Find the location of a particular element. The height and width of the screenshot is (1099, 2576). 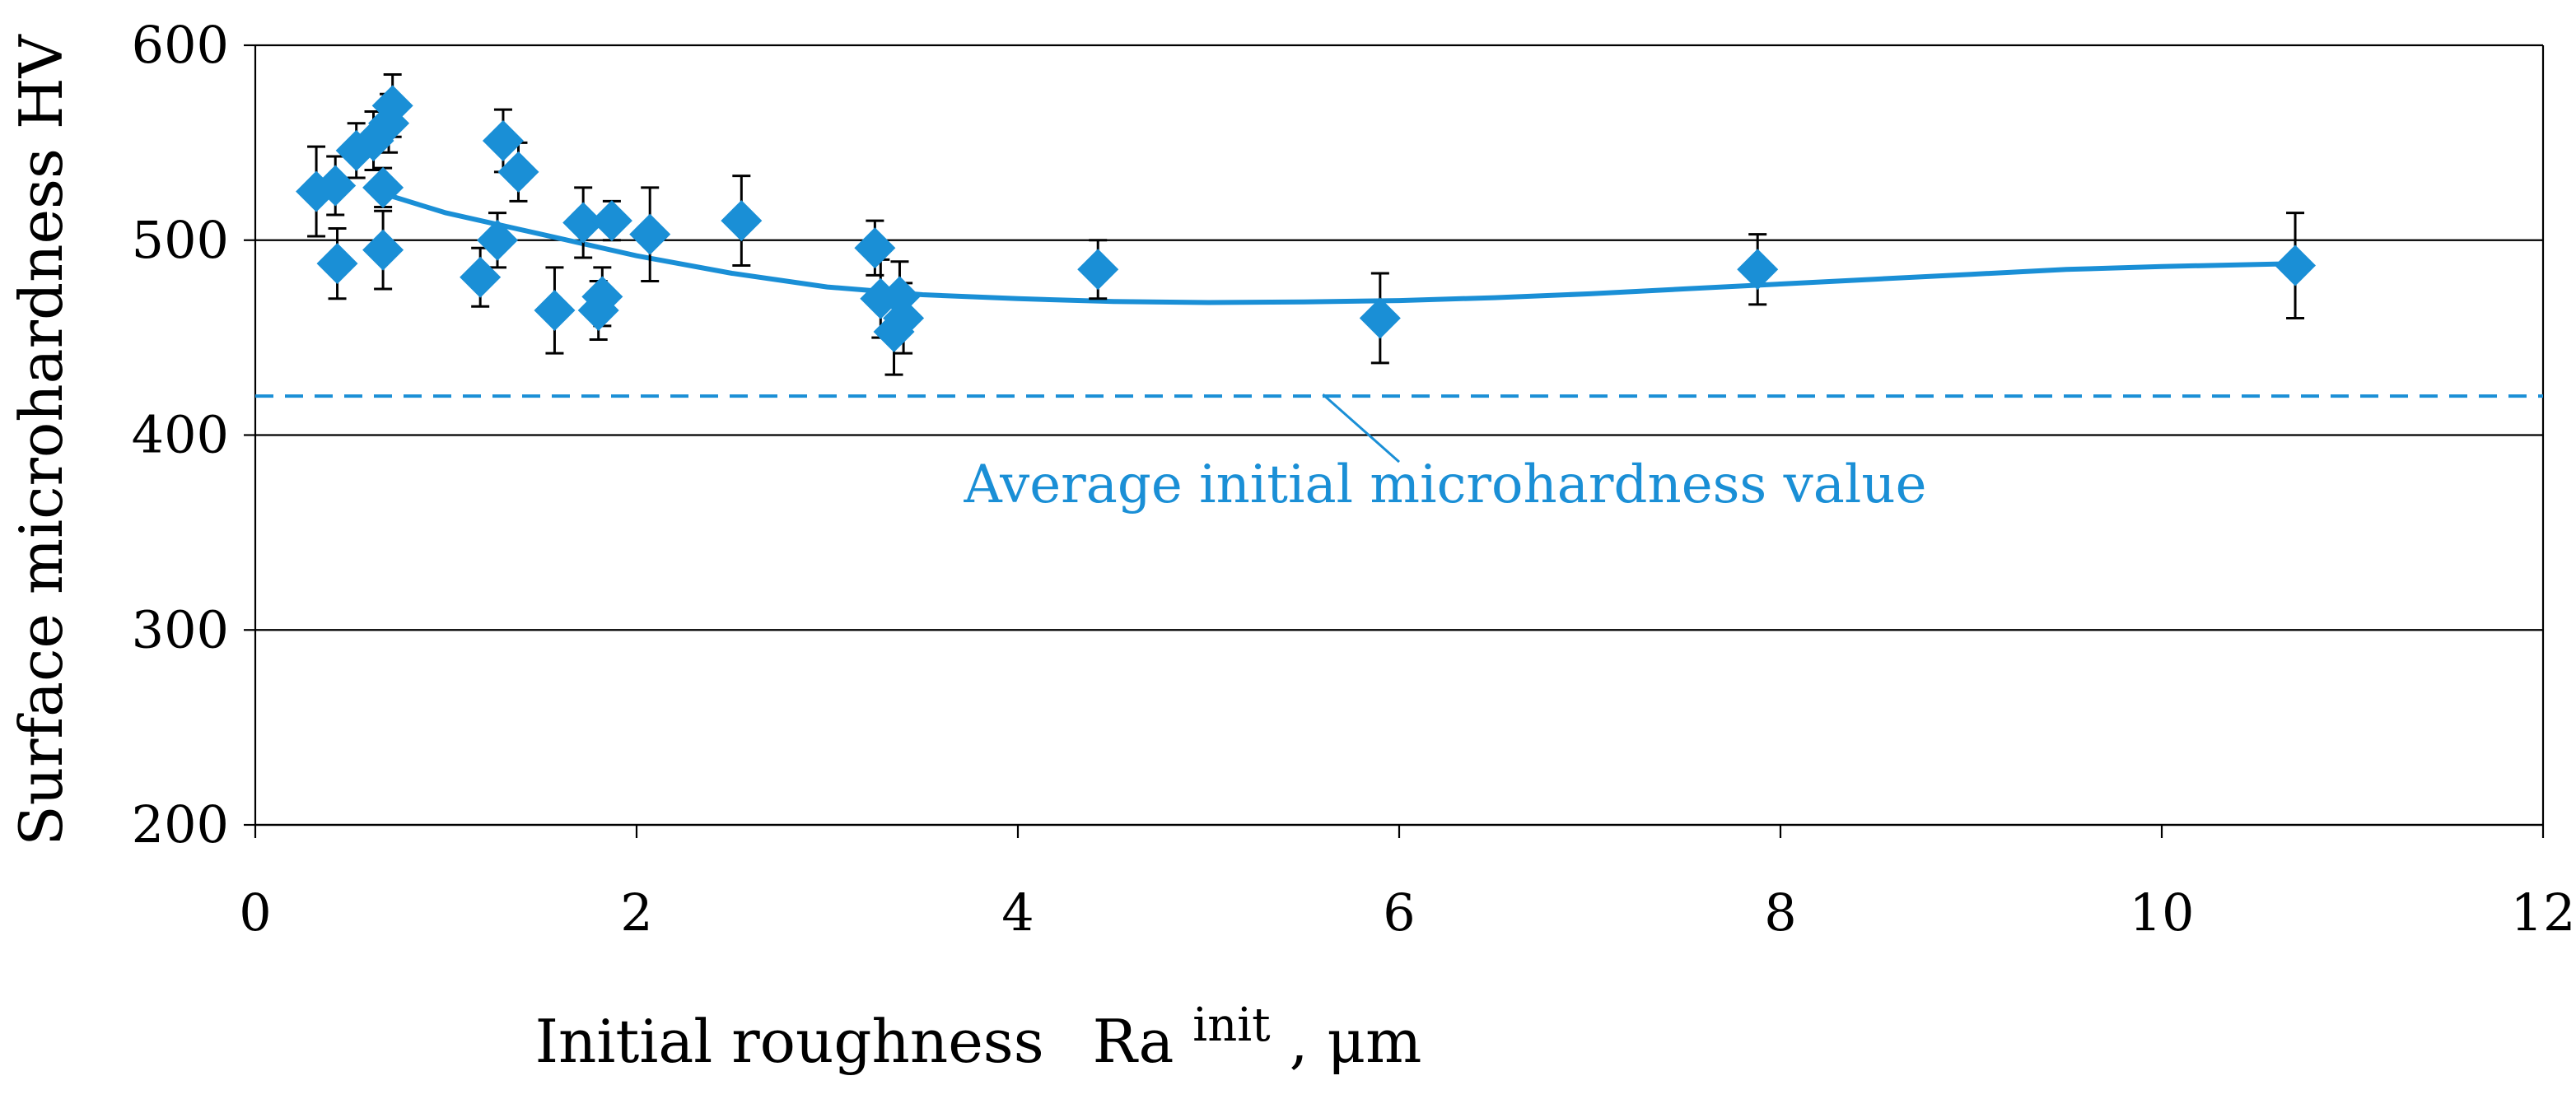

x-tick-label: 8 is located at coordinates (1780, 912).